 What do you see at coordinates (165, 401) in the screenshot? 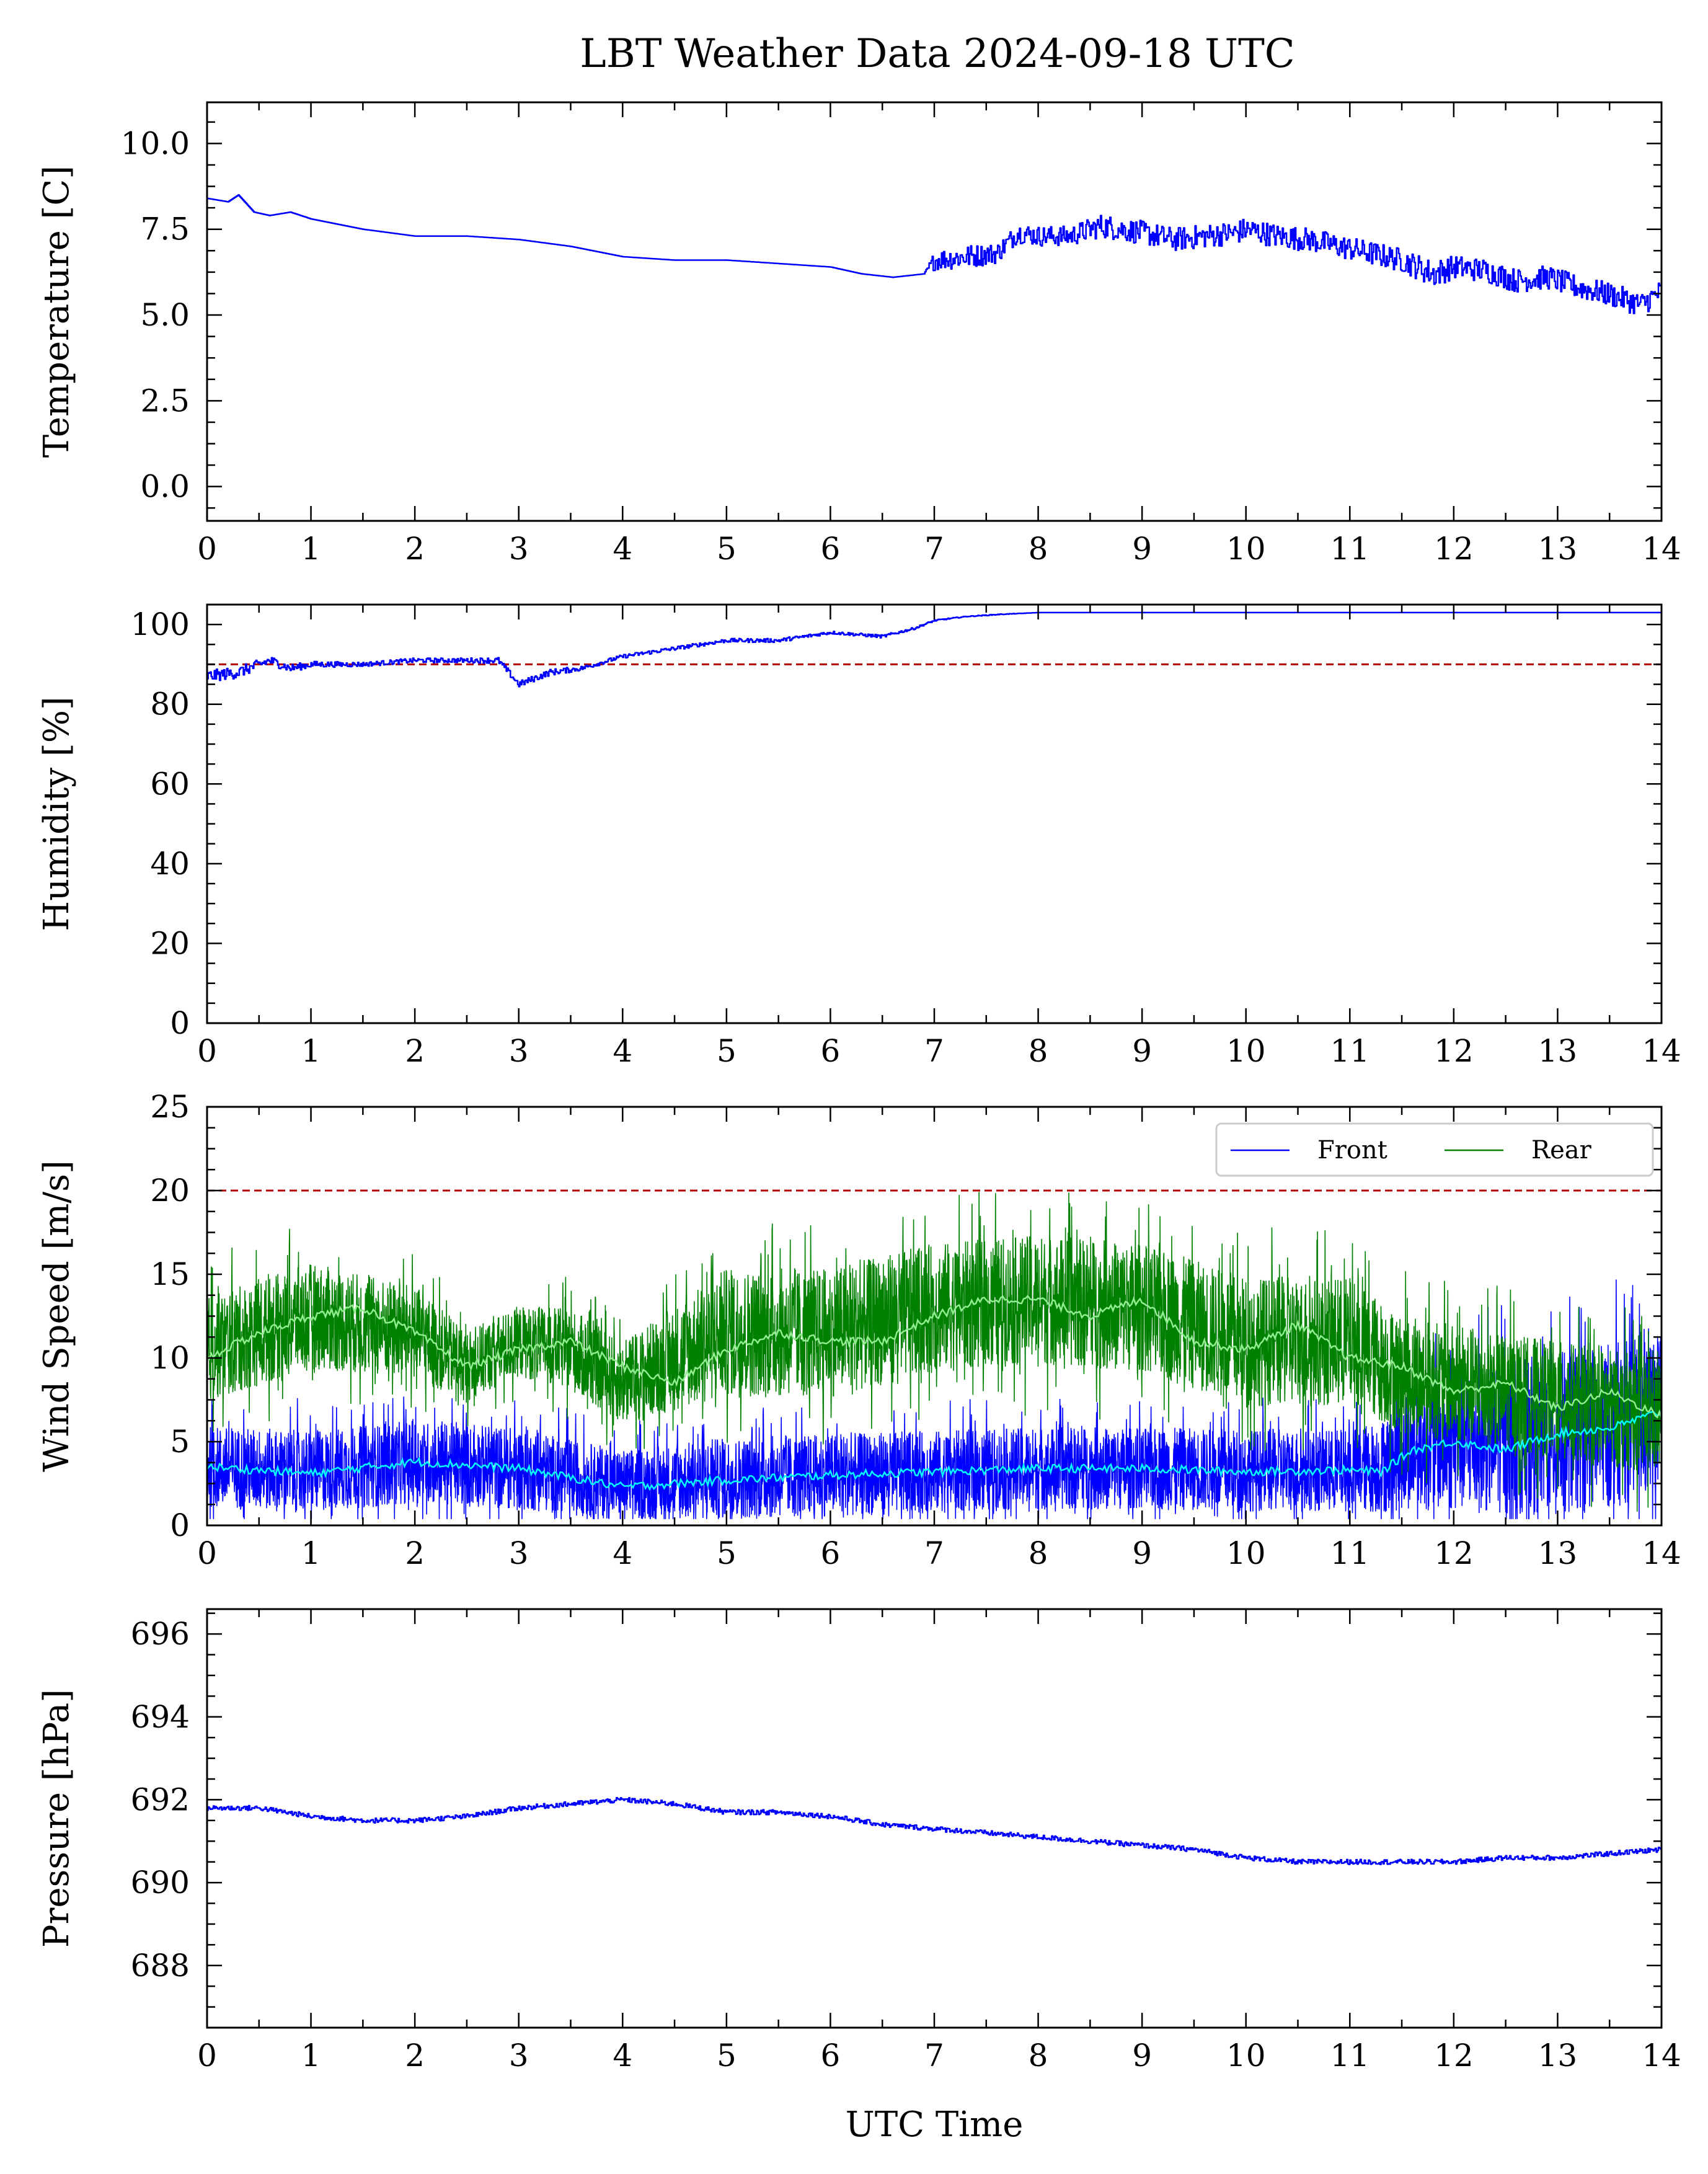
I see `y-tick-label: 2.5` at bounding box center [165, 401].